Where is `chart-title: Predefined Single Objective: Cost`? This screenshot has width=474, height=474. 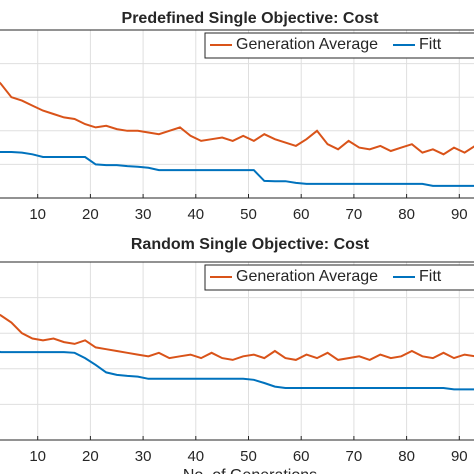
chart-title: Predefined Single Objective: Cost is located at coordinates (251, 18).